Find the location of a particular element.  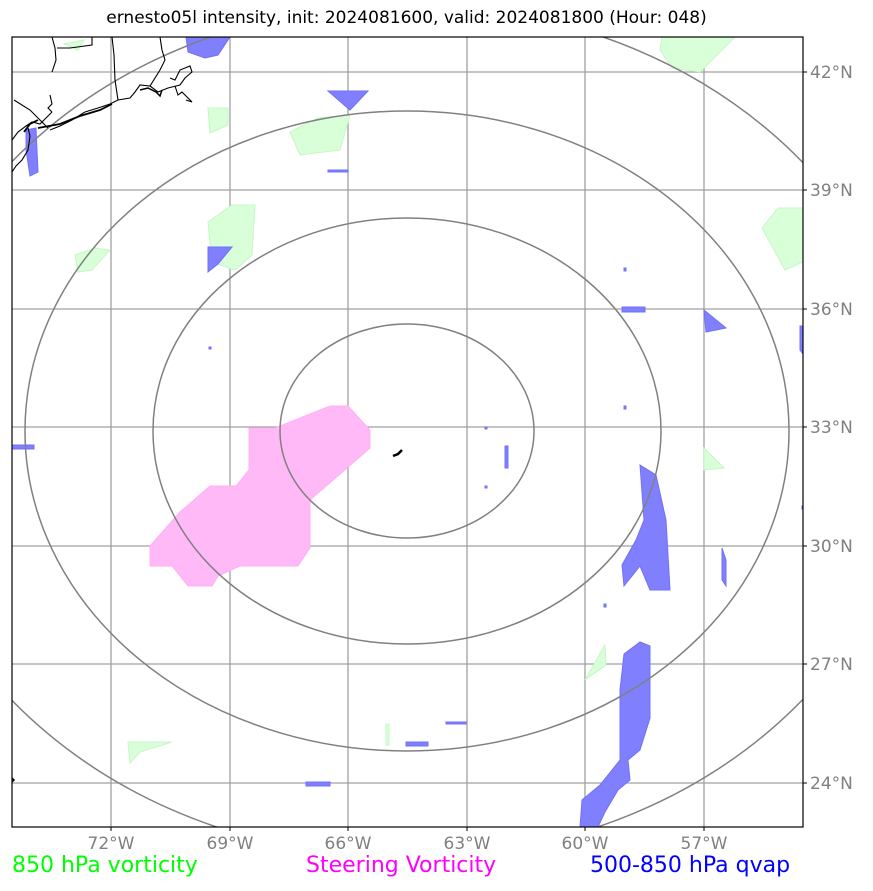

long-island is located at coordinates (68, 118).